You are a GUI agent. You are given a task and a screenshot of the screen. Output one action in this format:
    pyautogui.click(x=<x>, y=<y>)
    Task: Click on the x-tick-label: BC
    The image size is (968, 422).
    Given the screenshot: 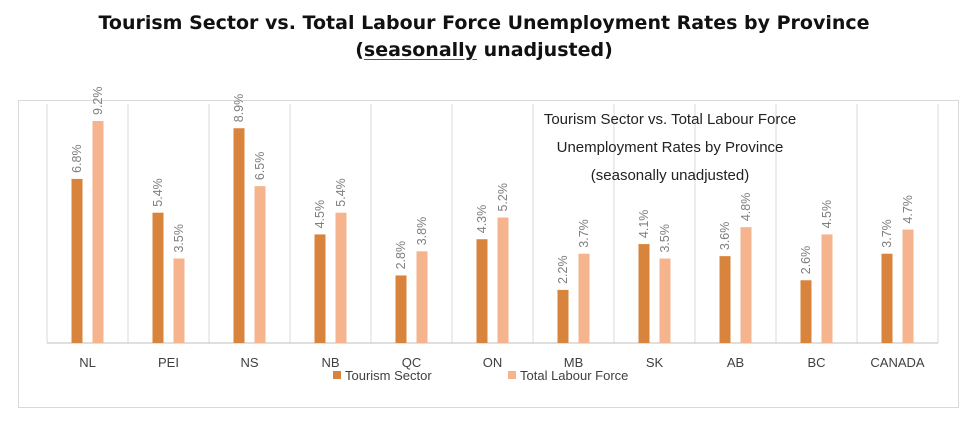 What is the action you would take?
    pyautogui.click(x=816, y=362)
    